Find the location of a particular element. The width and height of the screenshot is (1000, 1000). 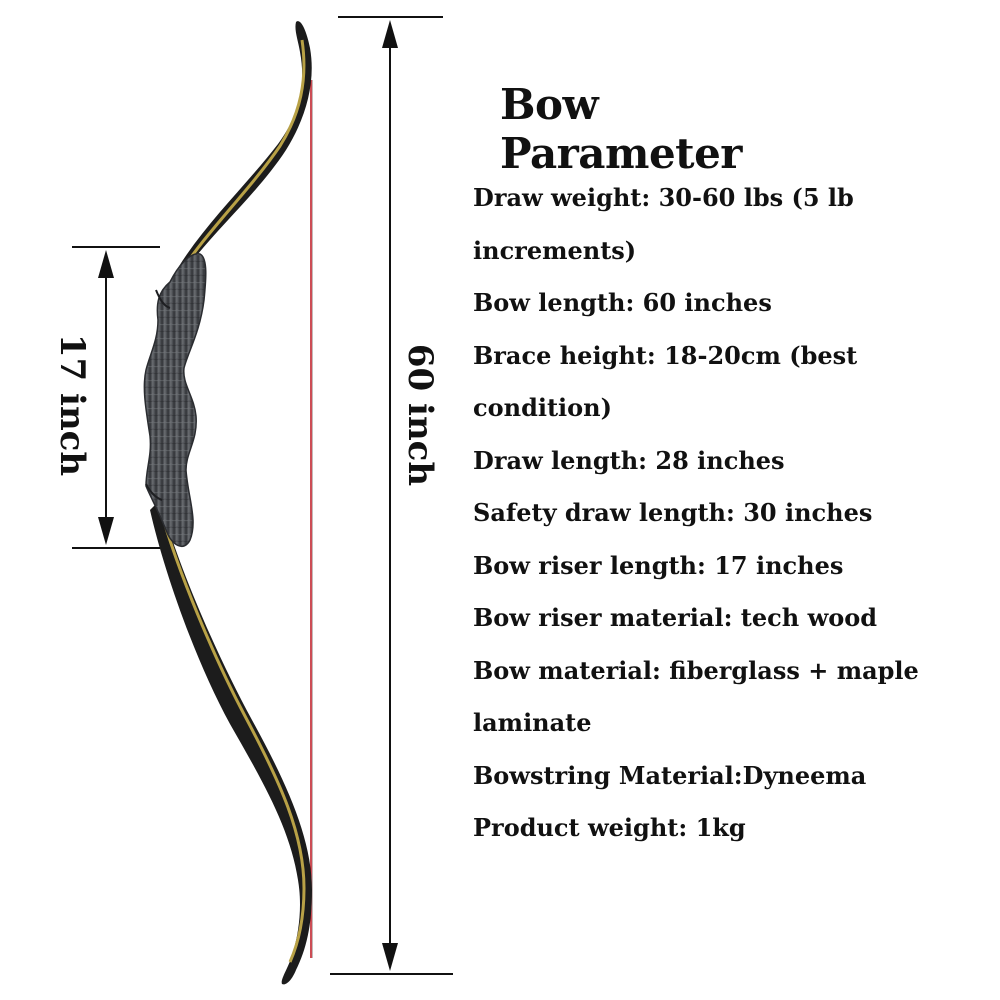

spec-line: condition) is located at coordinates (542, 407).